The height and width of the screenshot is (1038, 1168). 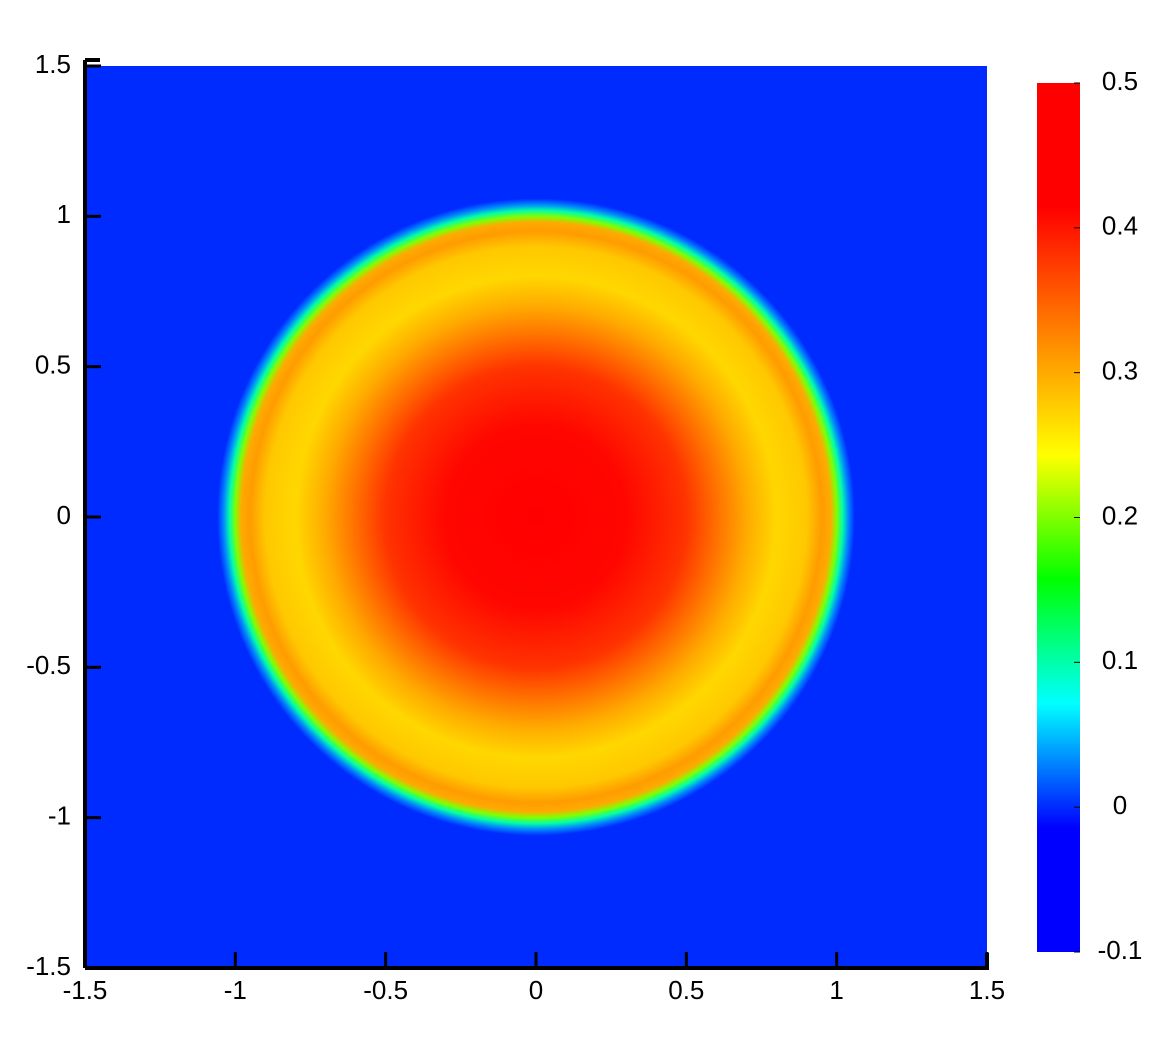 What do you see at coordinates (53, 365) in the screenshot?
I see `y-tick-label: 0.5` at bounding box center [53, 365].